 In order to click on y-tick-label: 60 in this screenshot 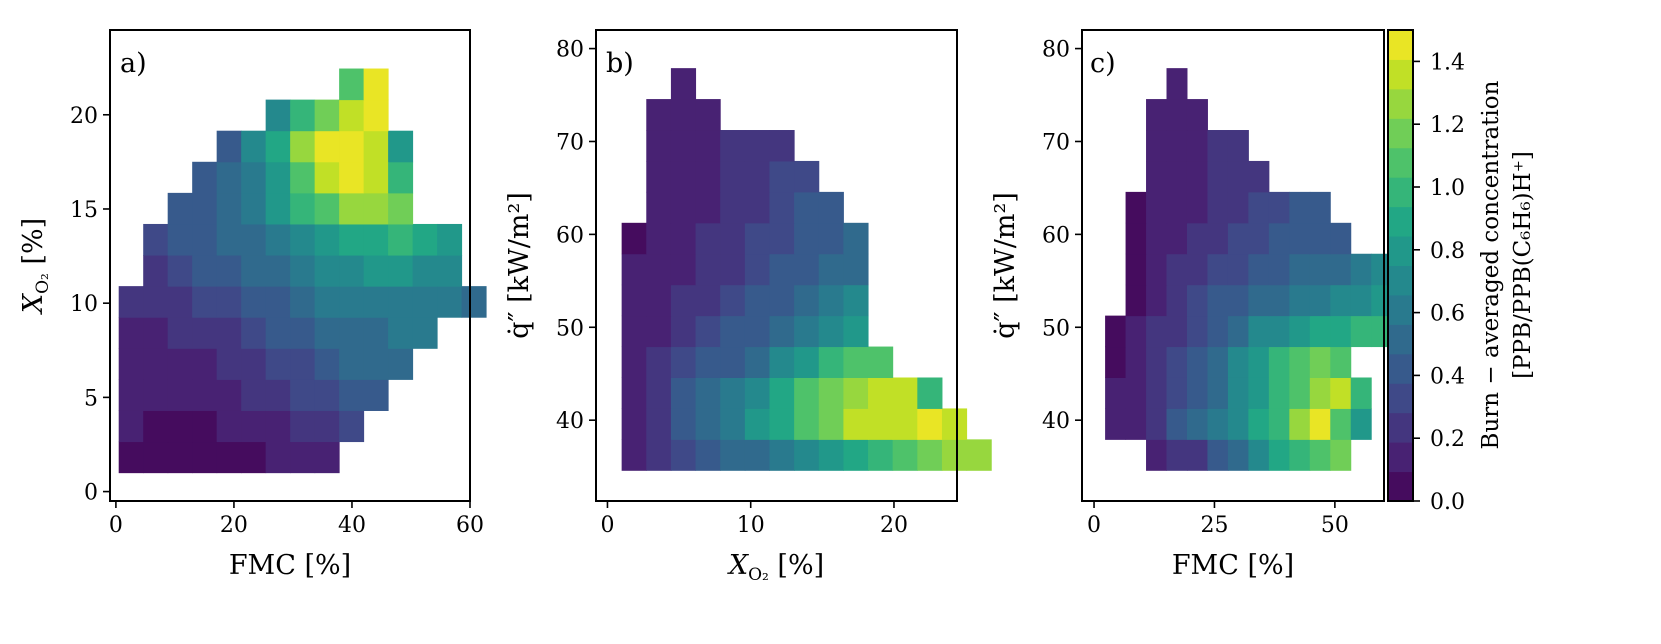, I will do `click(1056, 235)`.